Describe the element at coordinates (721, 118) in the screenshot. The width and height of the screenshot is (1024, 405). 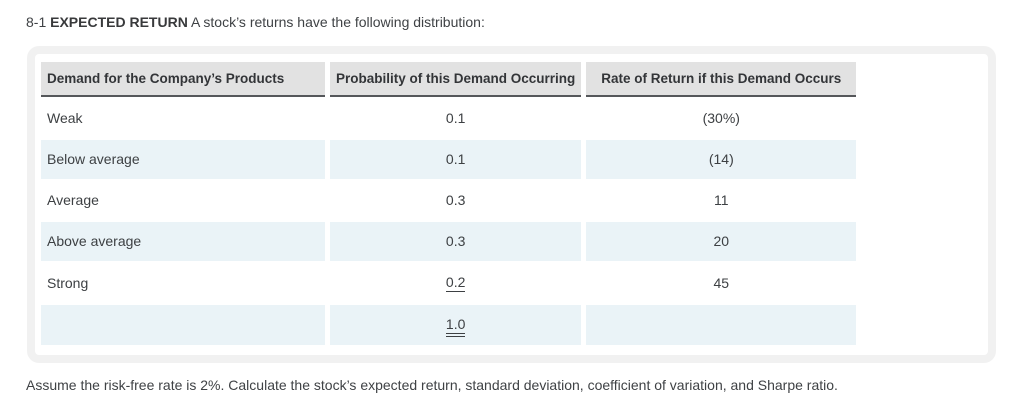
I see `cell-rate: (30%)` at that location.